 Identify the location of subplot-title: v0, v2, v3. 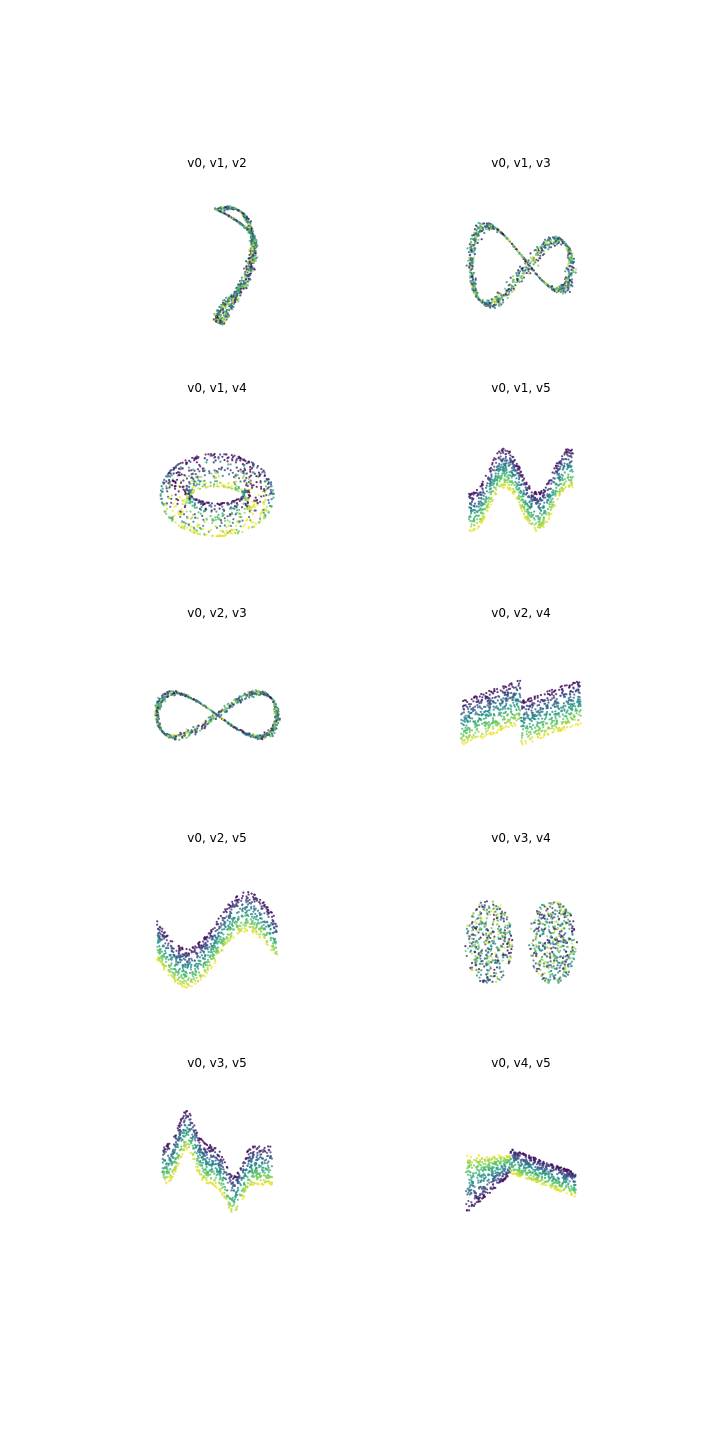
(216, 613).